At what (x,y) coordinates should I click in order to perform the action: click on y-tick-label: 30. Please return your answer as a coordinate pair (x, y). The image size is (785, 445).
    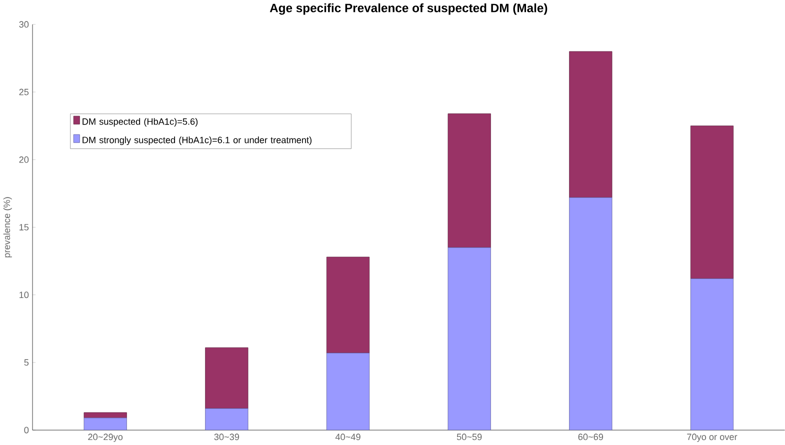
    Looking at the image, I should click on (24, 24).